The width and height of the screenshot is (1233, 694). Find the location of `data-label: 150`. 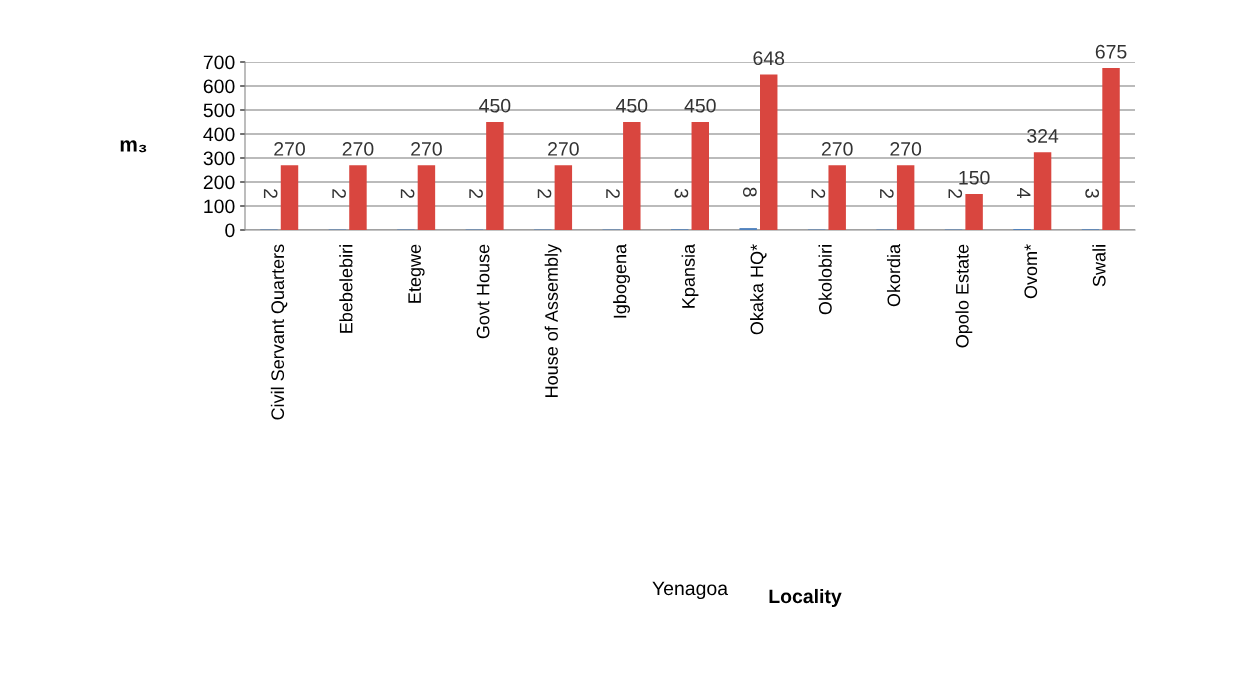

data-label: 150 is located at coordinates (974, 177).